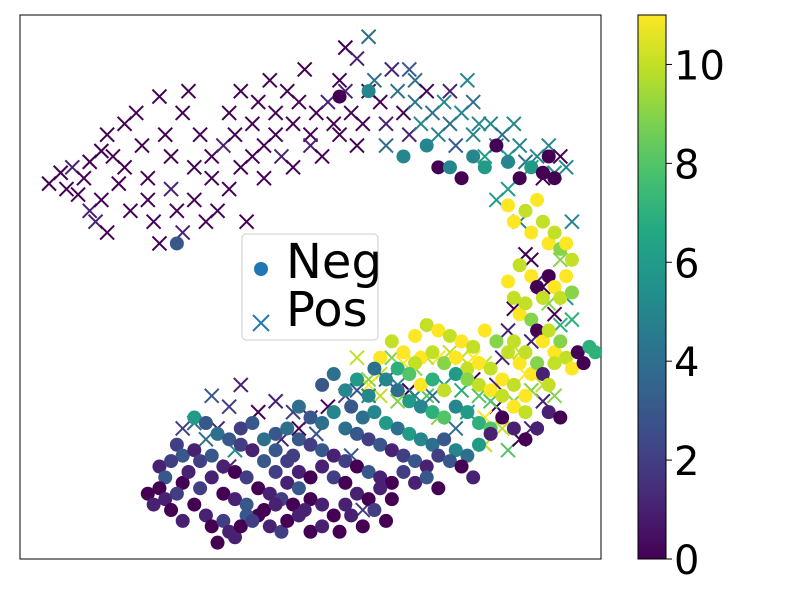  I want to click on legend-box, so click(310, 287).